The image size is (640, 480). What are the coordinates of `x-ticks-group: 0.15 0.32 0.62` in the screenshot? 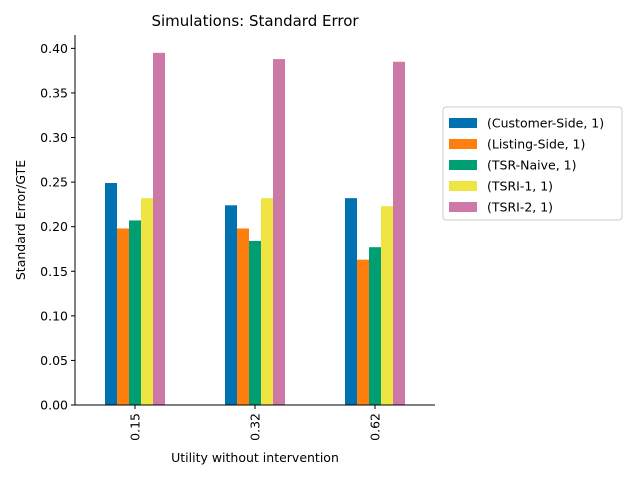 It's located at (255, 423).